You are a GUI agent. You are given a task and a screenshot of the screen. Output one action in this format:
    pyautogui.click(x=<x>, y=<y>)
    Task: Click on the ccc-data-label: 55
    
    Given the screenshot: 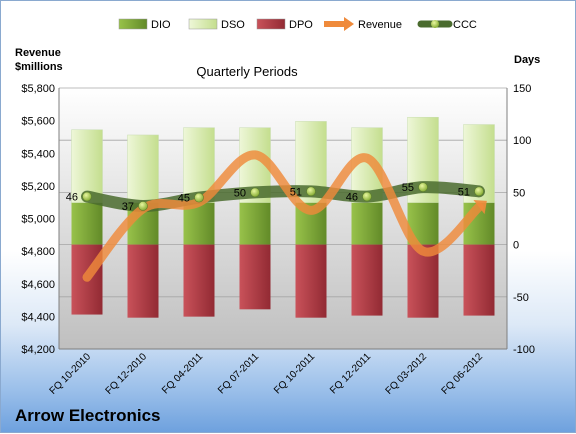 What is the action you would take?
    pyautogui.click(x=408, y=188)
    